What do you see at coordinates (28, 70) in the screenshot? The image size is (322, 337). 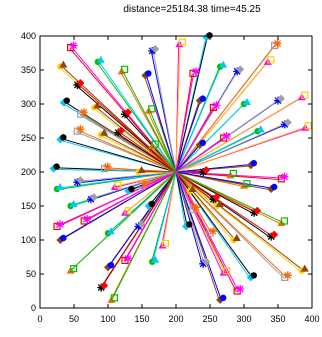 I see `y-tick-label: 350` at bounding box center [28, 70].